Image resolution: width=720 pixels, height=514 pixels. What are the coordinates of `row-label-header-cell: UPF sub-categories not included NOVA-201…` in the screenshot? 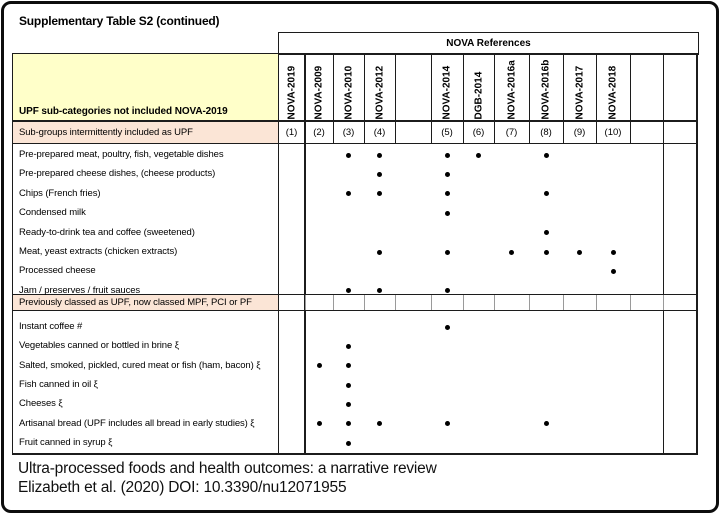 It's located at (145, 87).